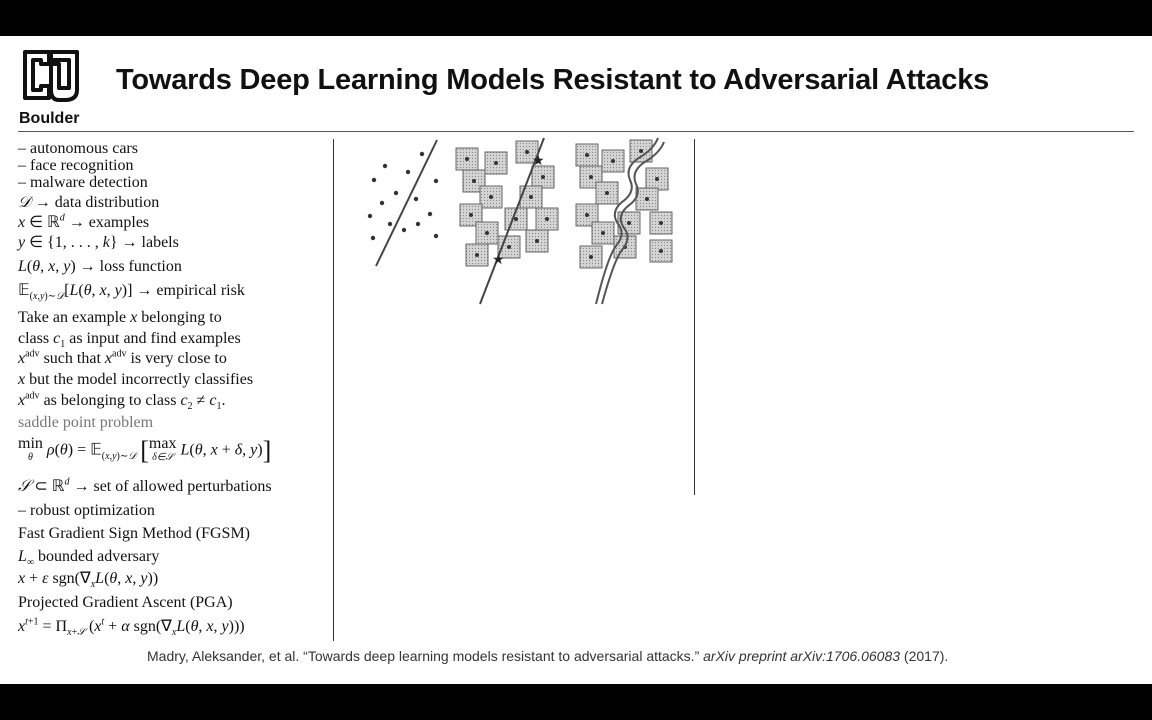  I want to click on decision-boundary-figure: ★ ★, so click(520, 221).